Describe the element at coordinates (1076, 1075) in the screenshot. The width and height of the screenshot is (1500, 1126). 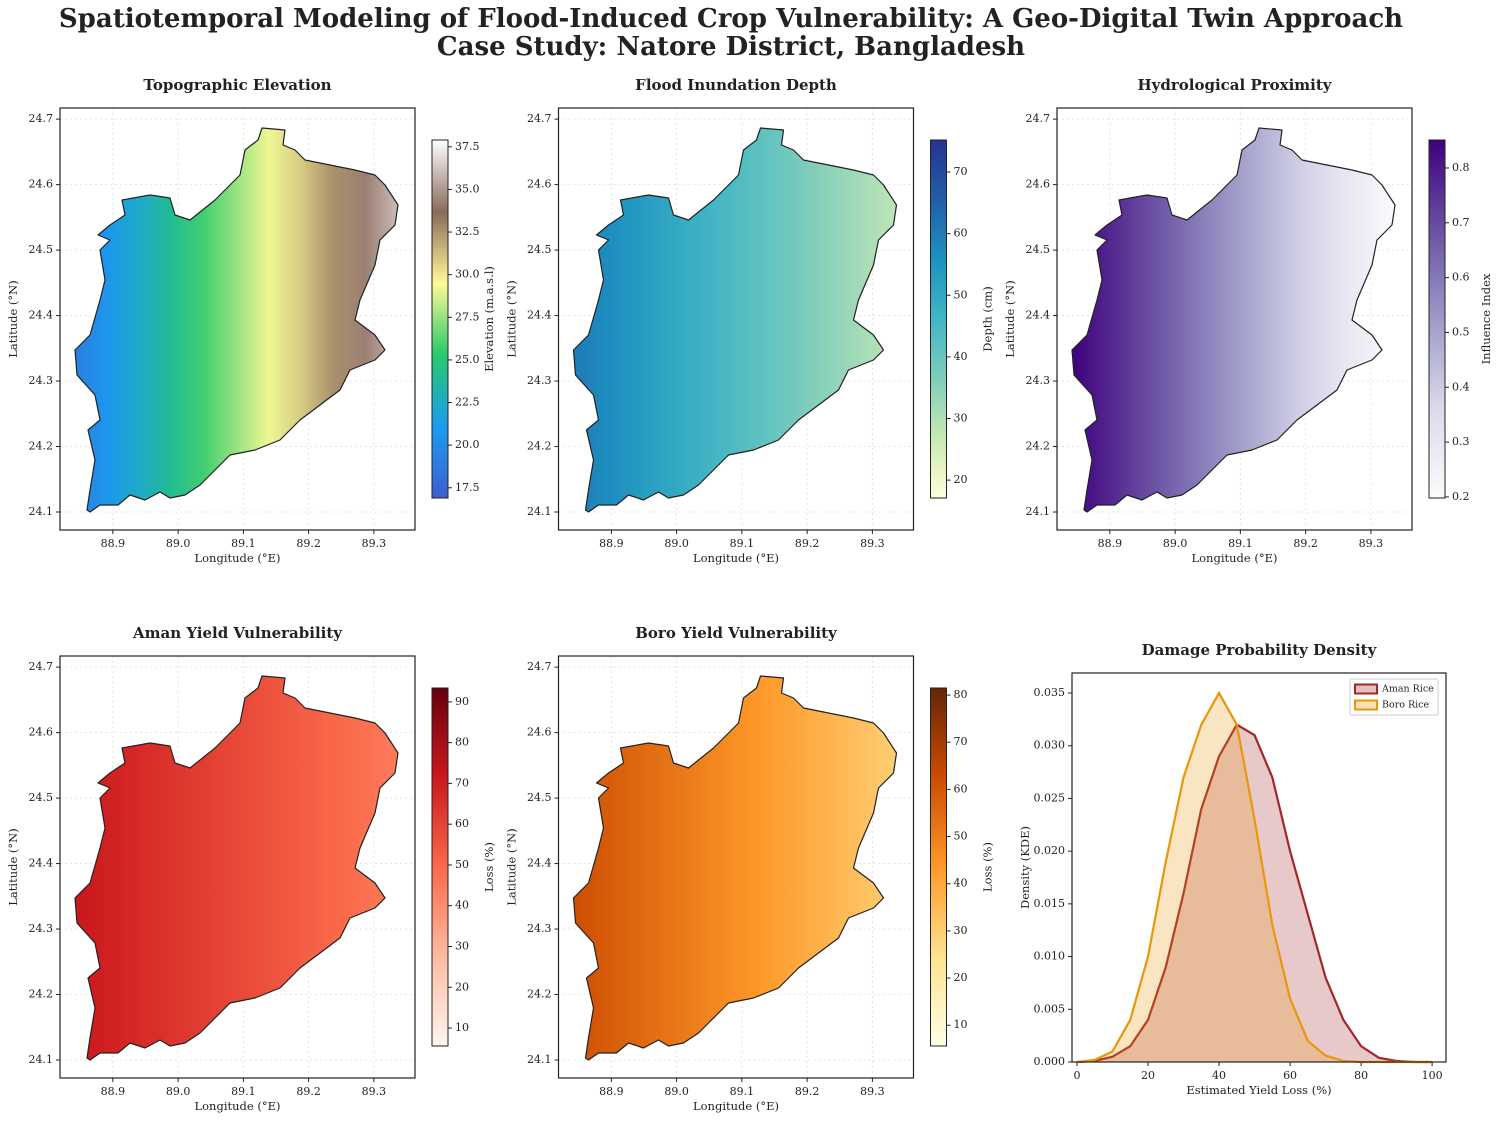
I see `x-tick-label: 0` at that location.